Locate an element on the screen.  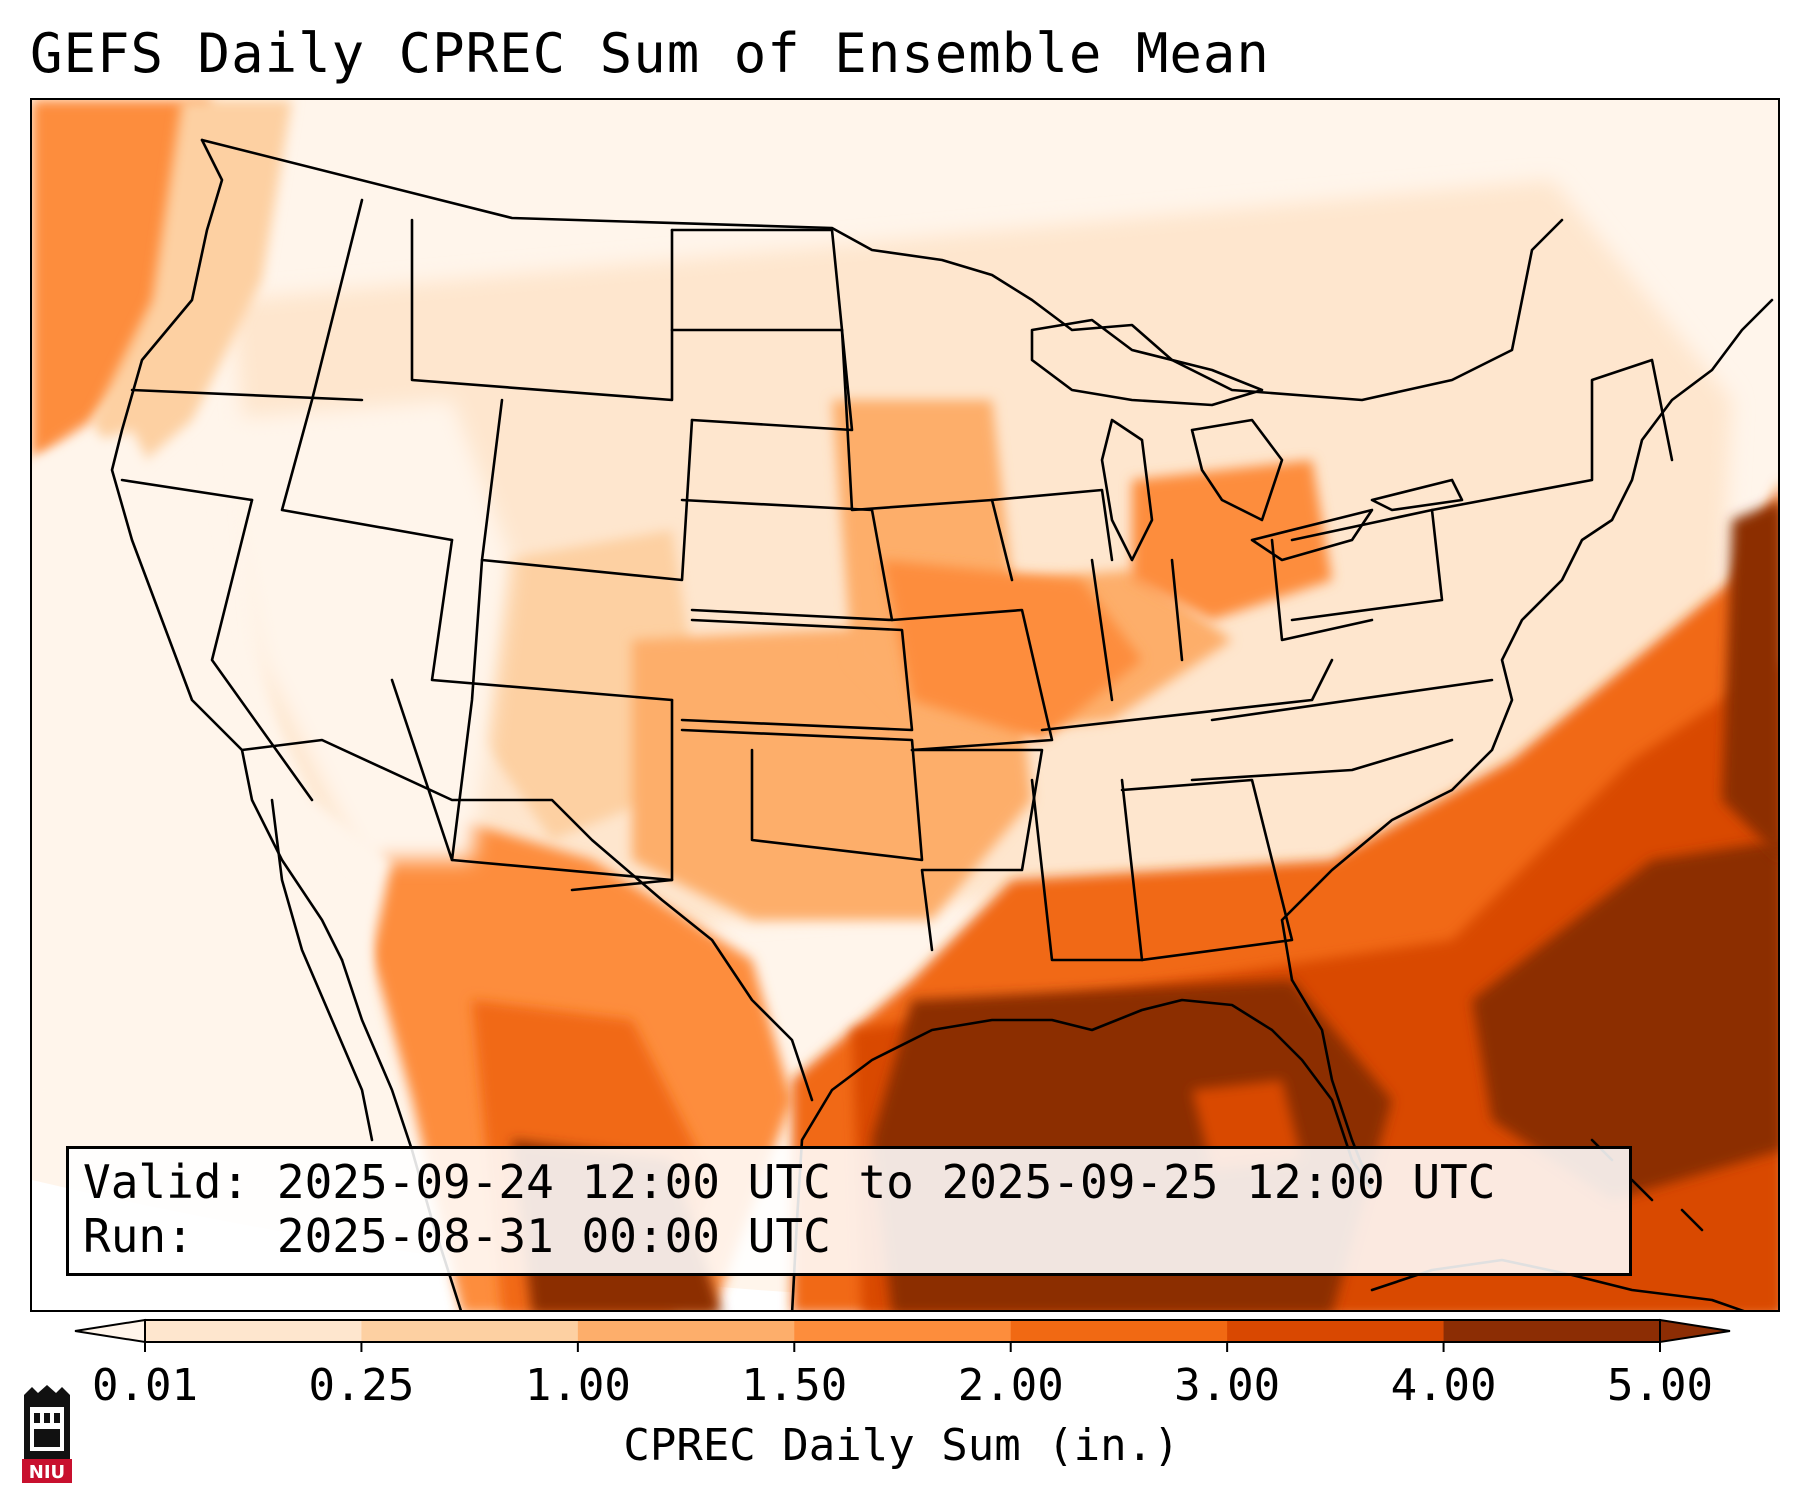
state-line-ok is located at coordinates (802, 795).